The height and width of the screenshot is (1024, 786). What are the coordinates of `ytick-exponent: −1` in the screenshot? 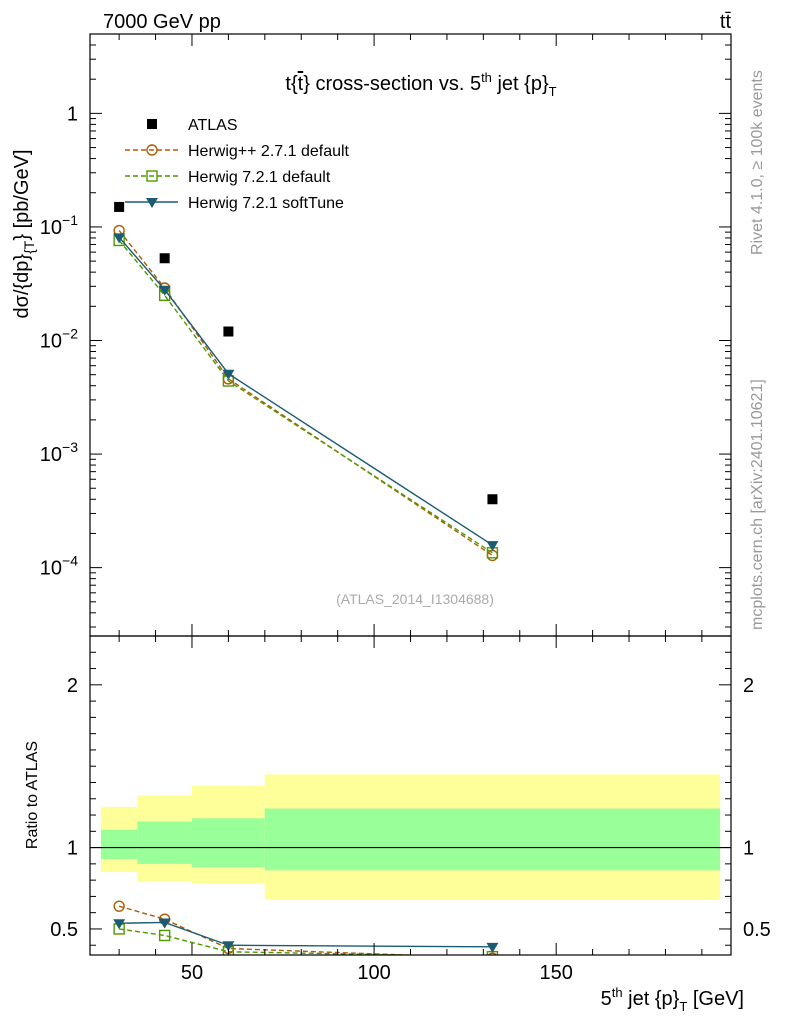 It's located at (70, 220).